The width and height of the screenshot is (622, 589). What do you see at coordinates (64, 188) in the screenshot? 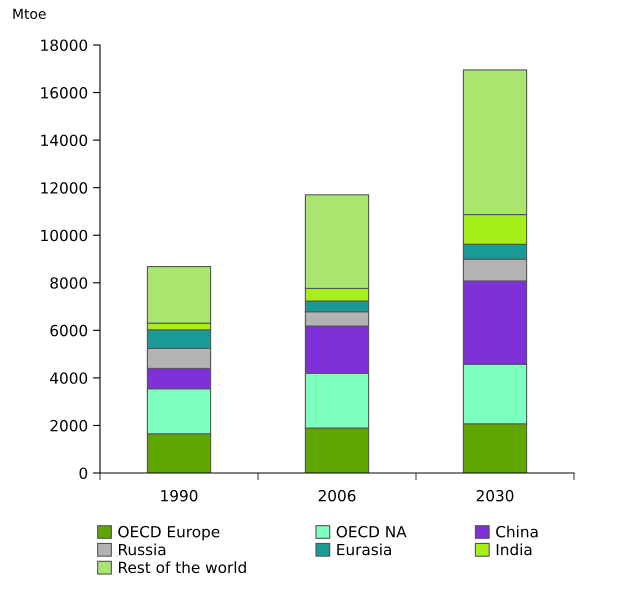
I see `y-tick-label: 12000` at bounding box center [64, 188].